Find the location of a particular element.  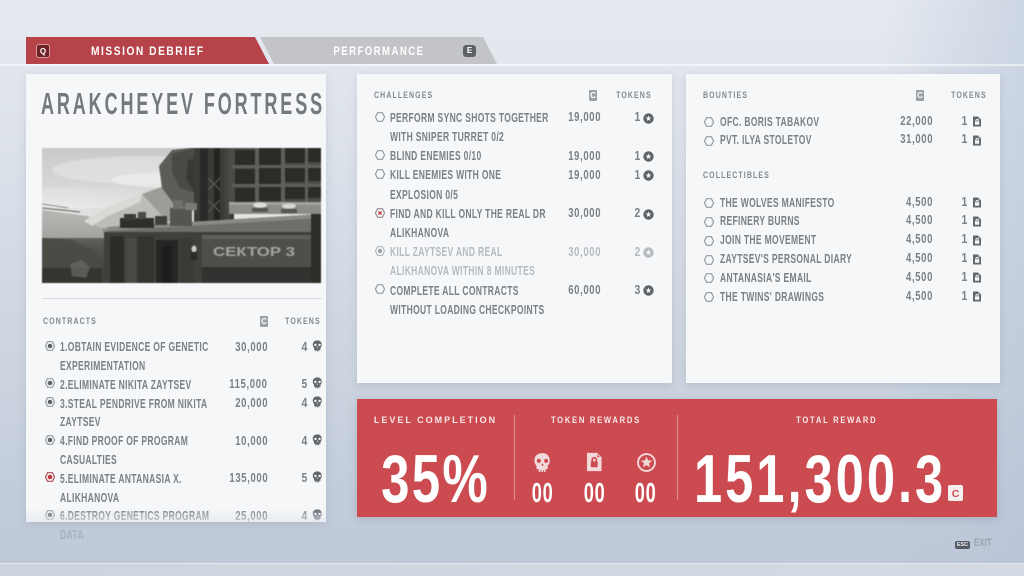

svg-text: СЕКТОР 3 is located at coordinates (254, 251).